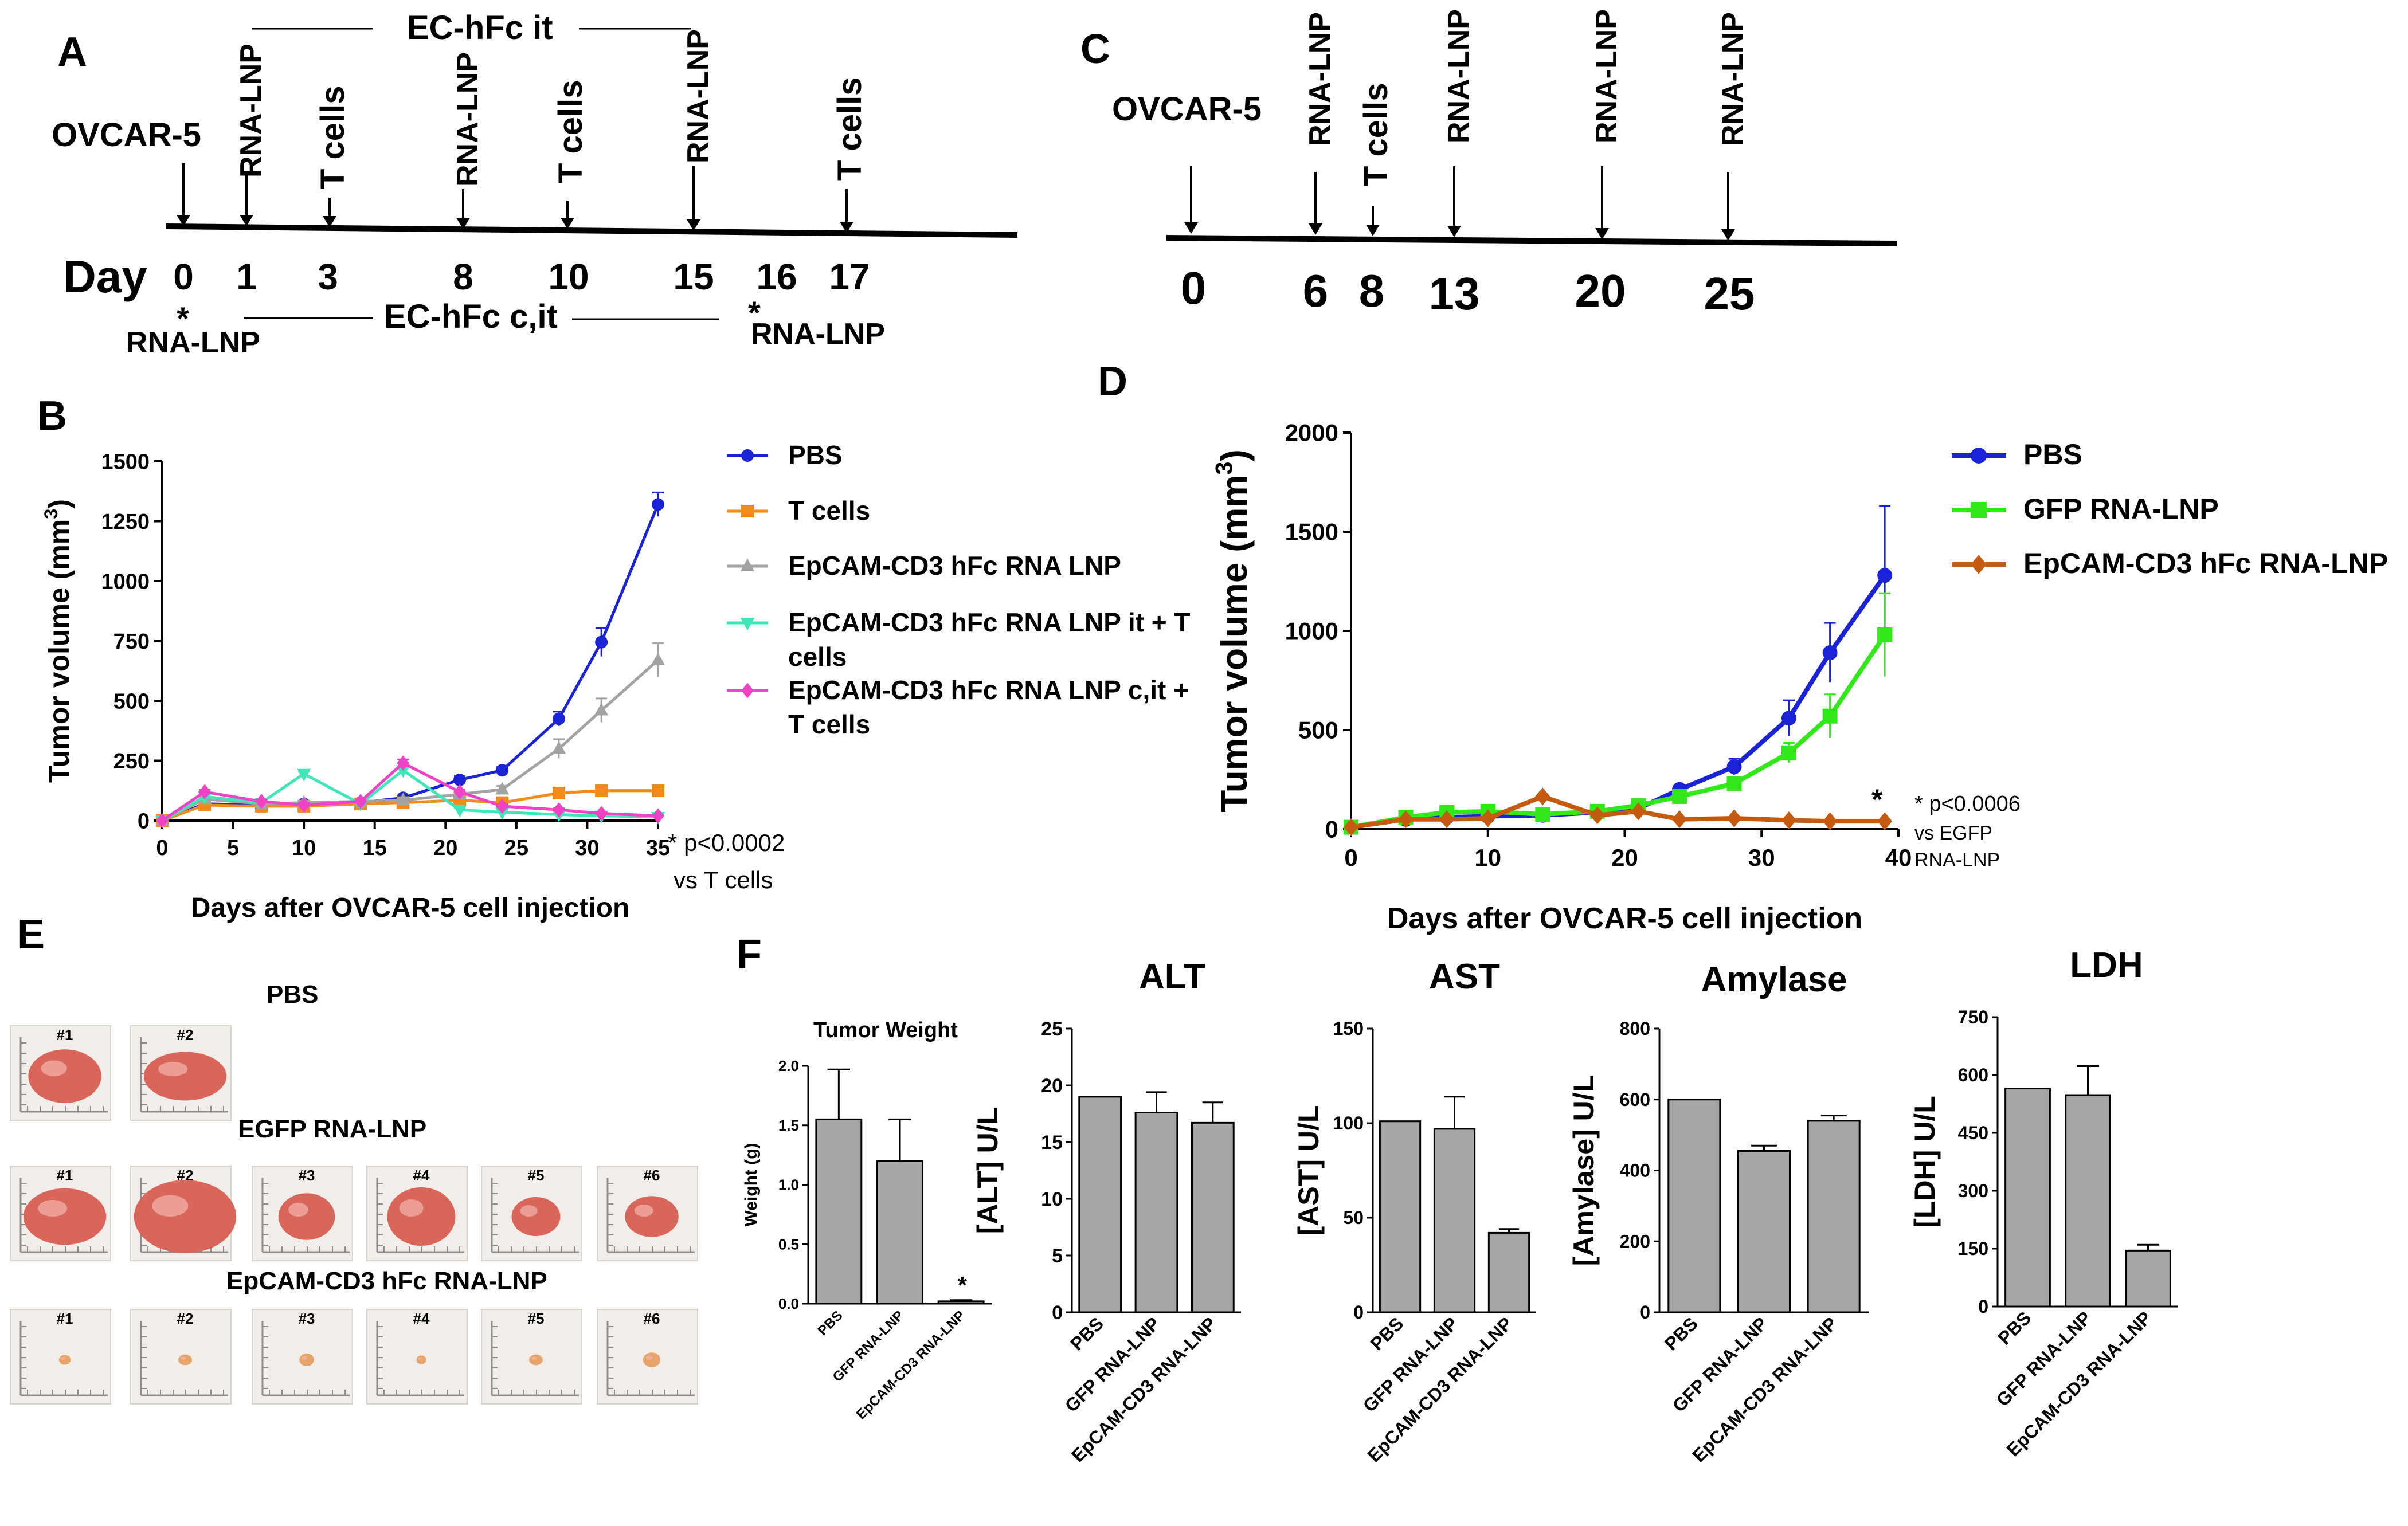  I want to click on F-ast-bar-gfp-rna-lnp, so click(1454, 1220).